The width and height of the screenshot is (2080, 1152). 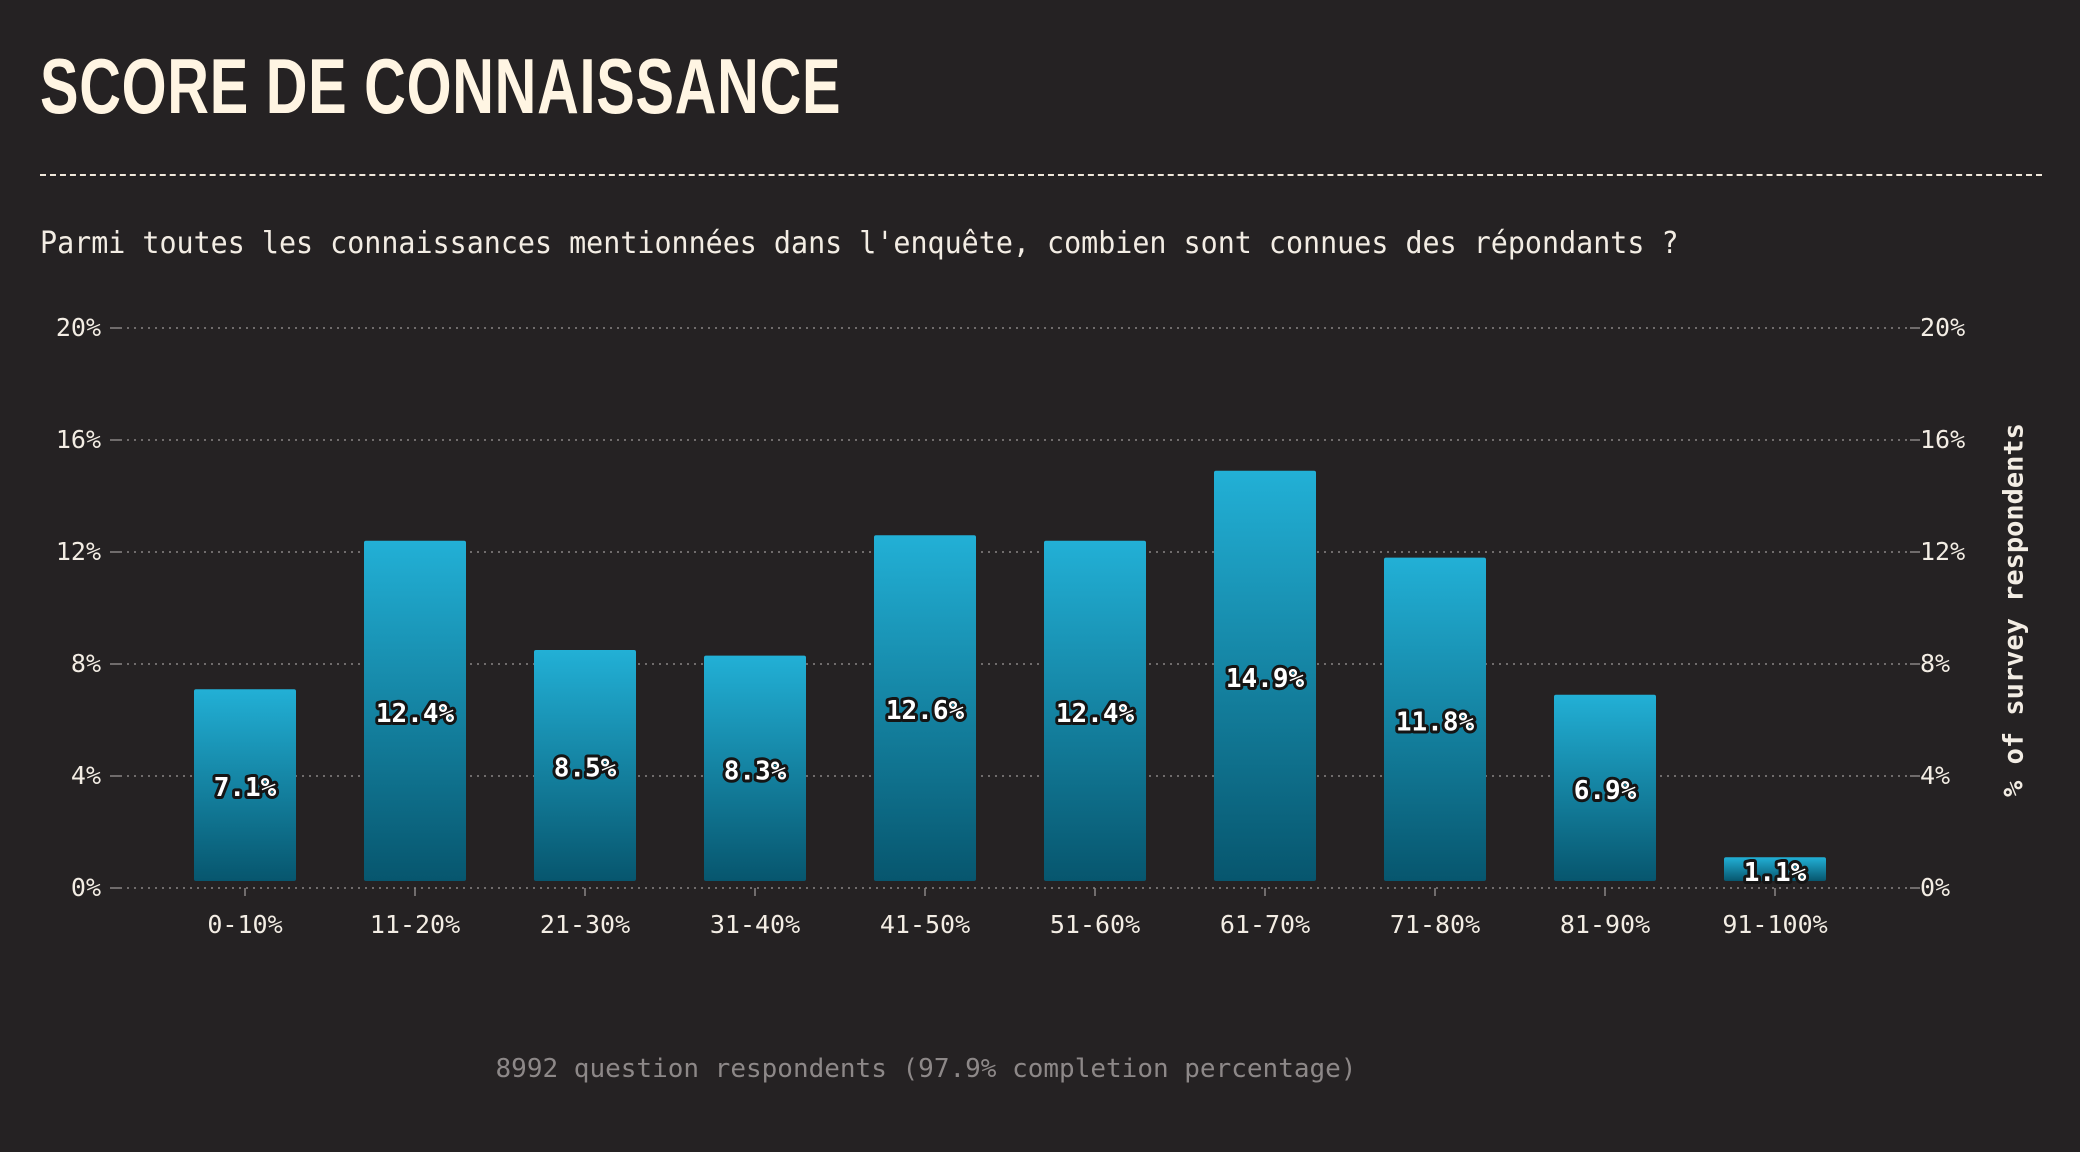 What do you see at coordinates (585, 769) in the screenshot?
I see `data-label: 8.5%` at bounding box center [585, 769].